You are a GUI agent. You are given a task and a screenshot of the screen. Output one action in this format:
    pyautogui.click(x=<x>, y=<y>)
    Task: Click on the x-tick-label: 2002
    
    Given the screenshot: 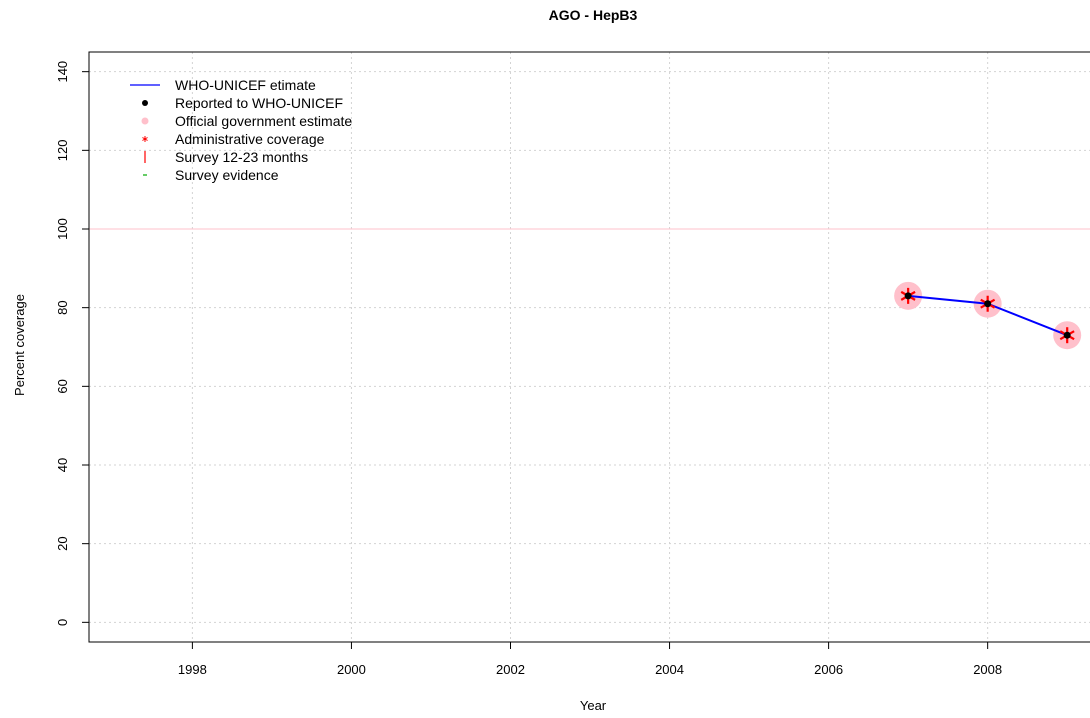 What is the action you would take?
    pyautogui.click(x=510, y=669)
    